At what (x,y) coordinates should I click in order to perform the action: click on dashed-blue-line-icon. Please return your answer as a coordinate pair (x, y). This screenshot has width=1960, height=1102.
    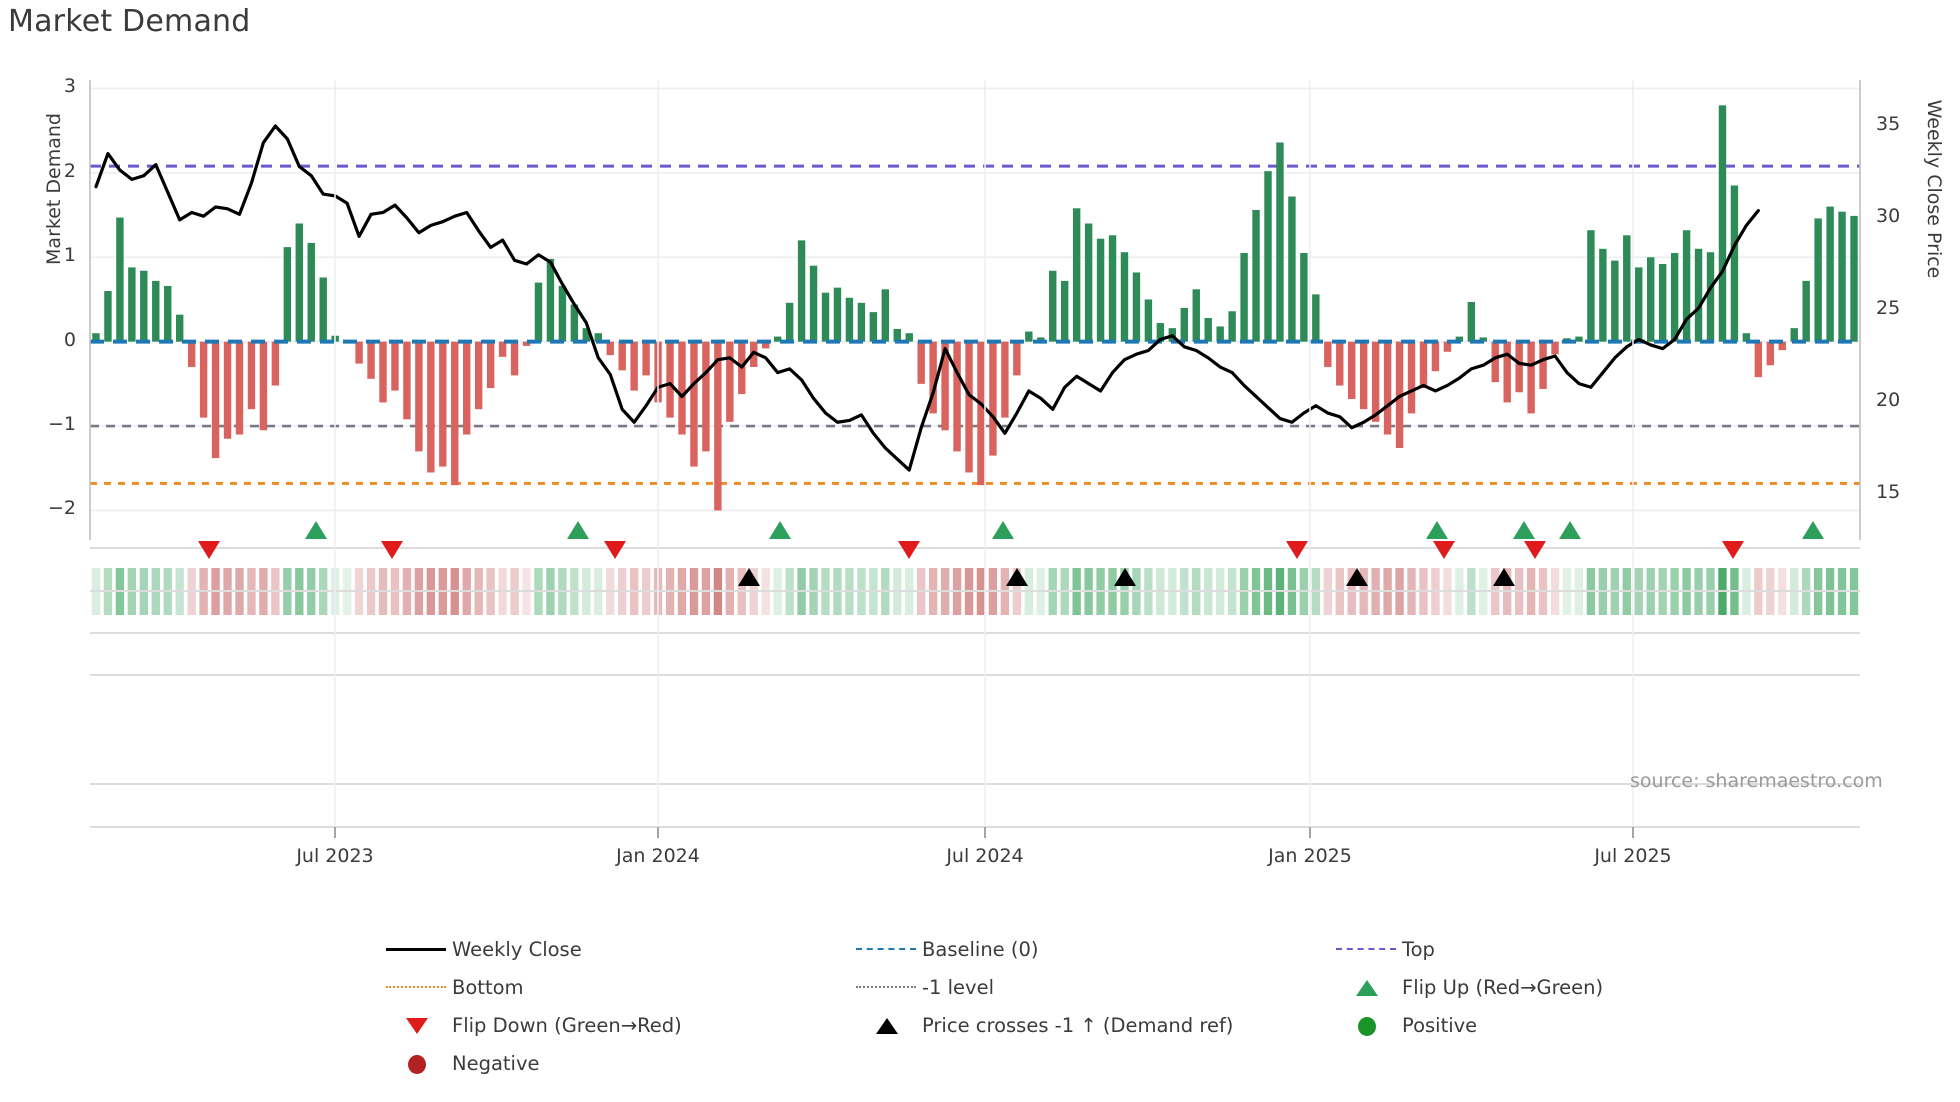
    Looking at the image, I should click on (886, 949).